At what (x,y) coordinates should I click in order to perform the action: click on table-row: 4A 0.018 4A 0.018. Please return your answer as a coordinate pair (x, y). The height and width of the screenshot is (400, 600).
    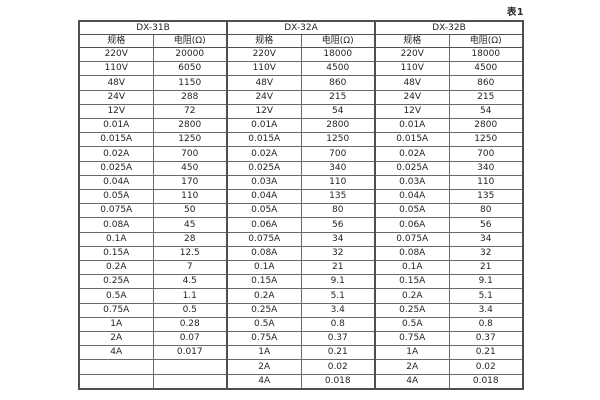
    Looking at the image, I should click on (301, 381).